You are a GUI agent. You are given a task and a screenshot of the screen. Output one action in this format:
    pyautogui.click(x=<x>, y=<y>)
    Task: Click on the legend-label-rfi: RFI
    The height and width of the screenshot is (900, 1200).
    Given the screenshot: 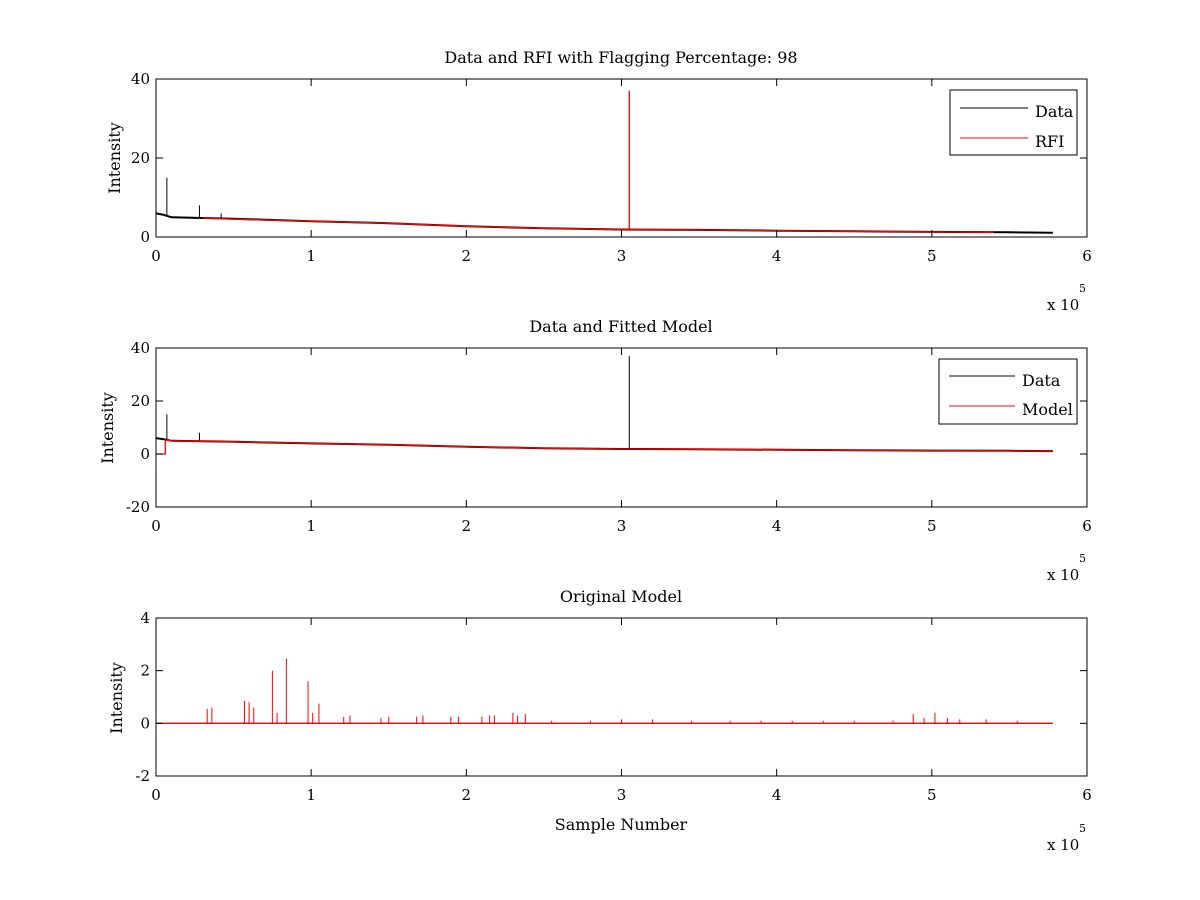 What is the action you would take?
    pyautogui.click(x=1049, y=141)
    